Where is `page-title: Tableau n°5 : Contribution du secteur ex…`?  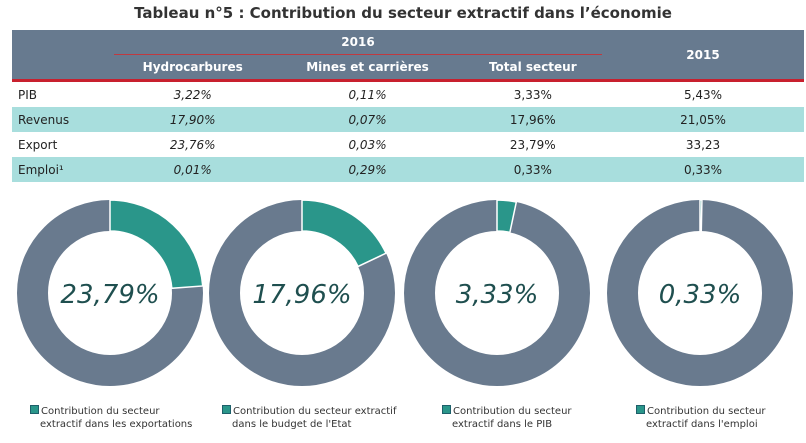
page-title: Tableau n°5 : Contribution du secteur ex… is located at coordinates (403, 13).